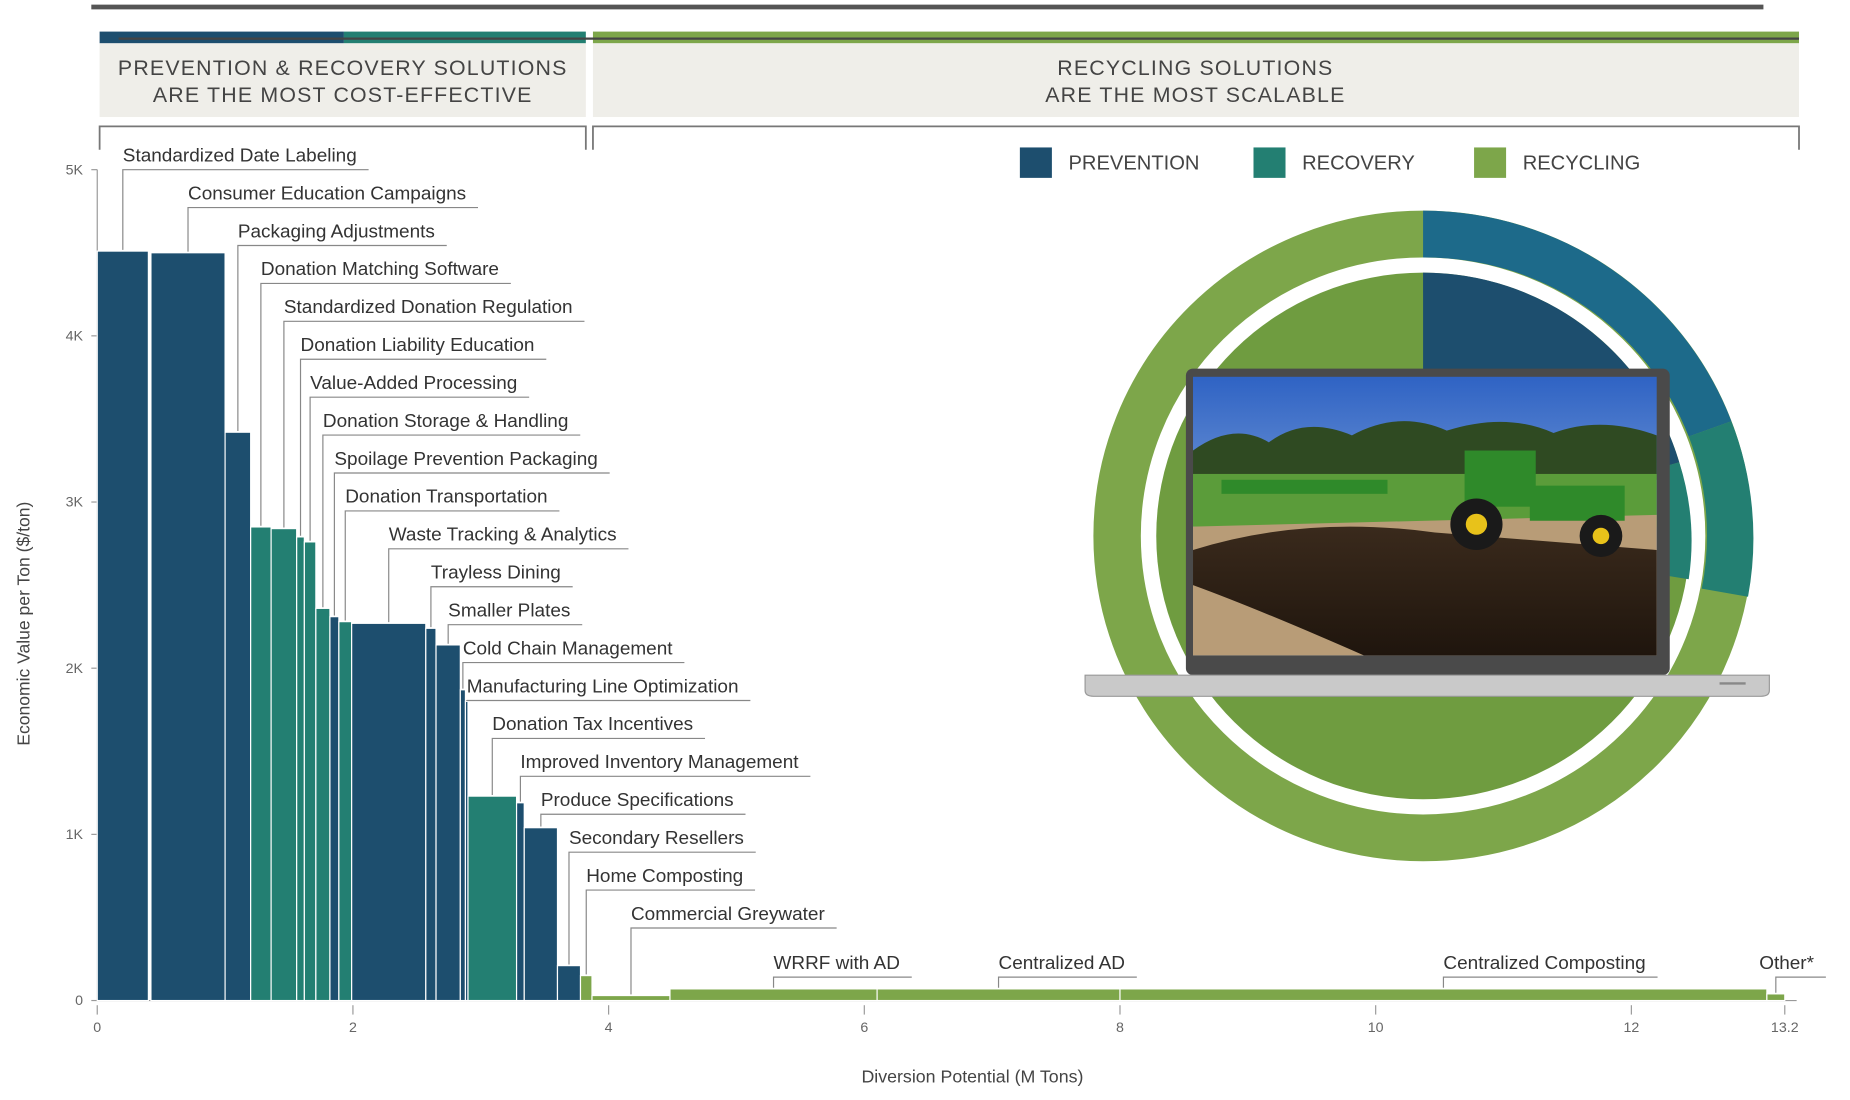  I want to click on bar-label: Commercial Greywater, so click(728, 913).